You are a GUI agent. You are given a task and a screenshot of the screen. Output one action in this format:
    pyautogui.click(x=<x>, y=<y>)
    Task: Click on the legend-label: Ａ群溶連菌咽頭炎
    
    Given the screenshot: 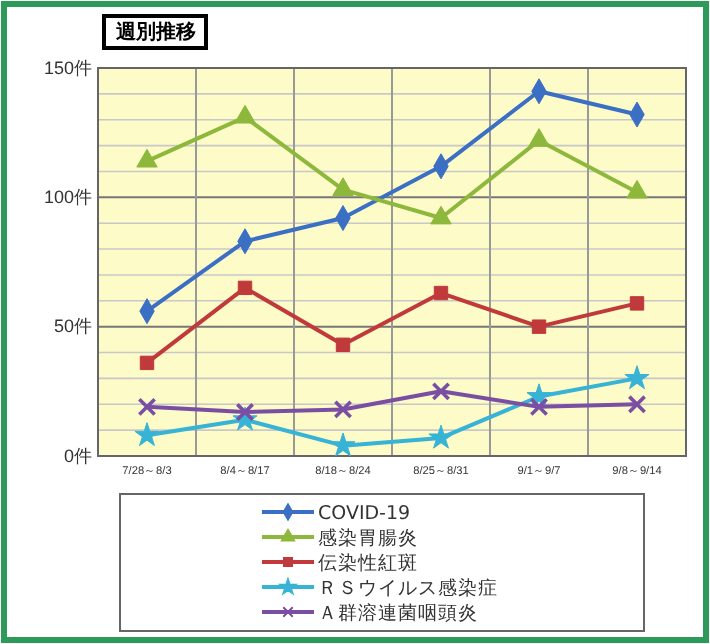 What is the action you would take?
    pyautogui.click(x=398, y=613)
    